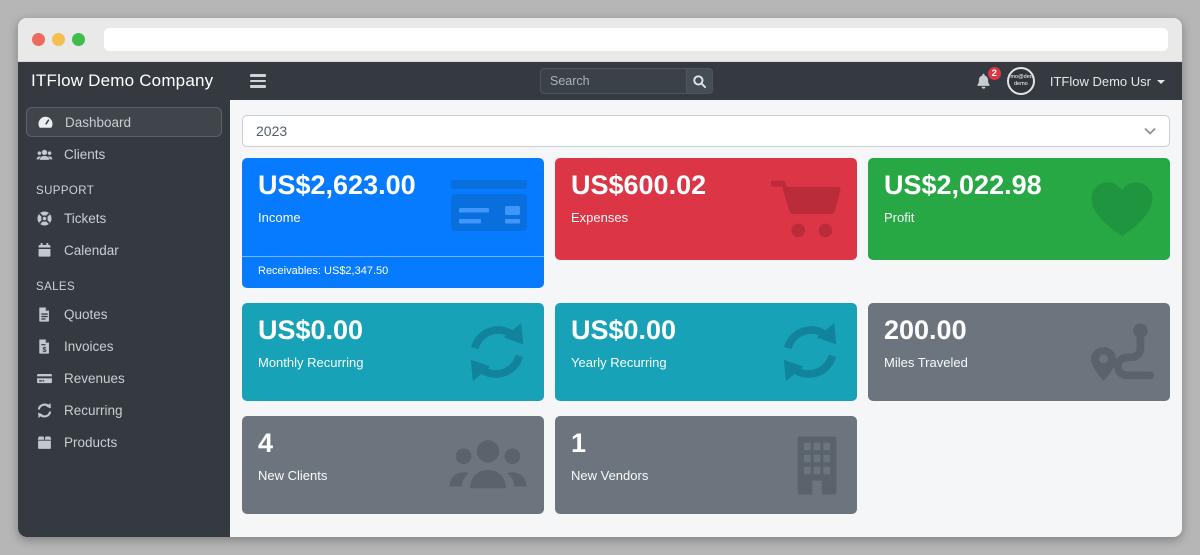 This screenshot has height=555, width=1200. Describe the element at coordinates (706, 465) in the screenshot. I see `new-vendors-card: 1 New Vendors` at that location.